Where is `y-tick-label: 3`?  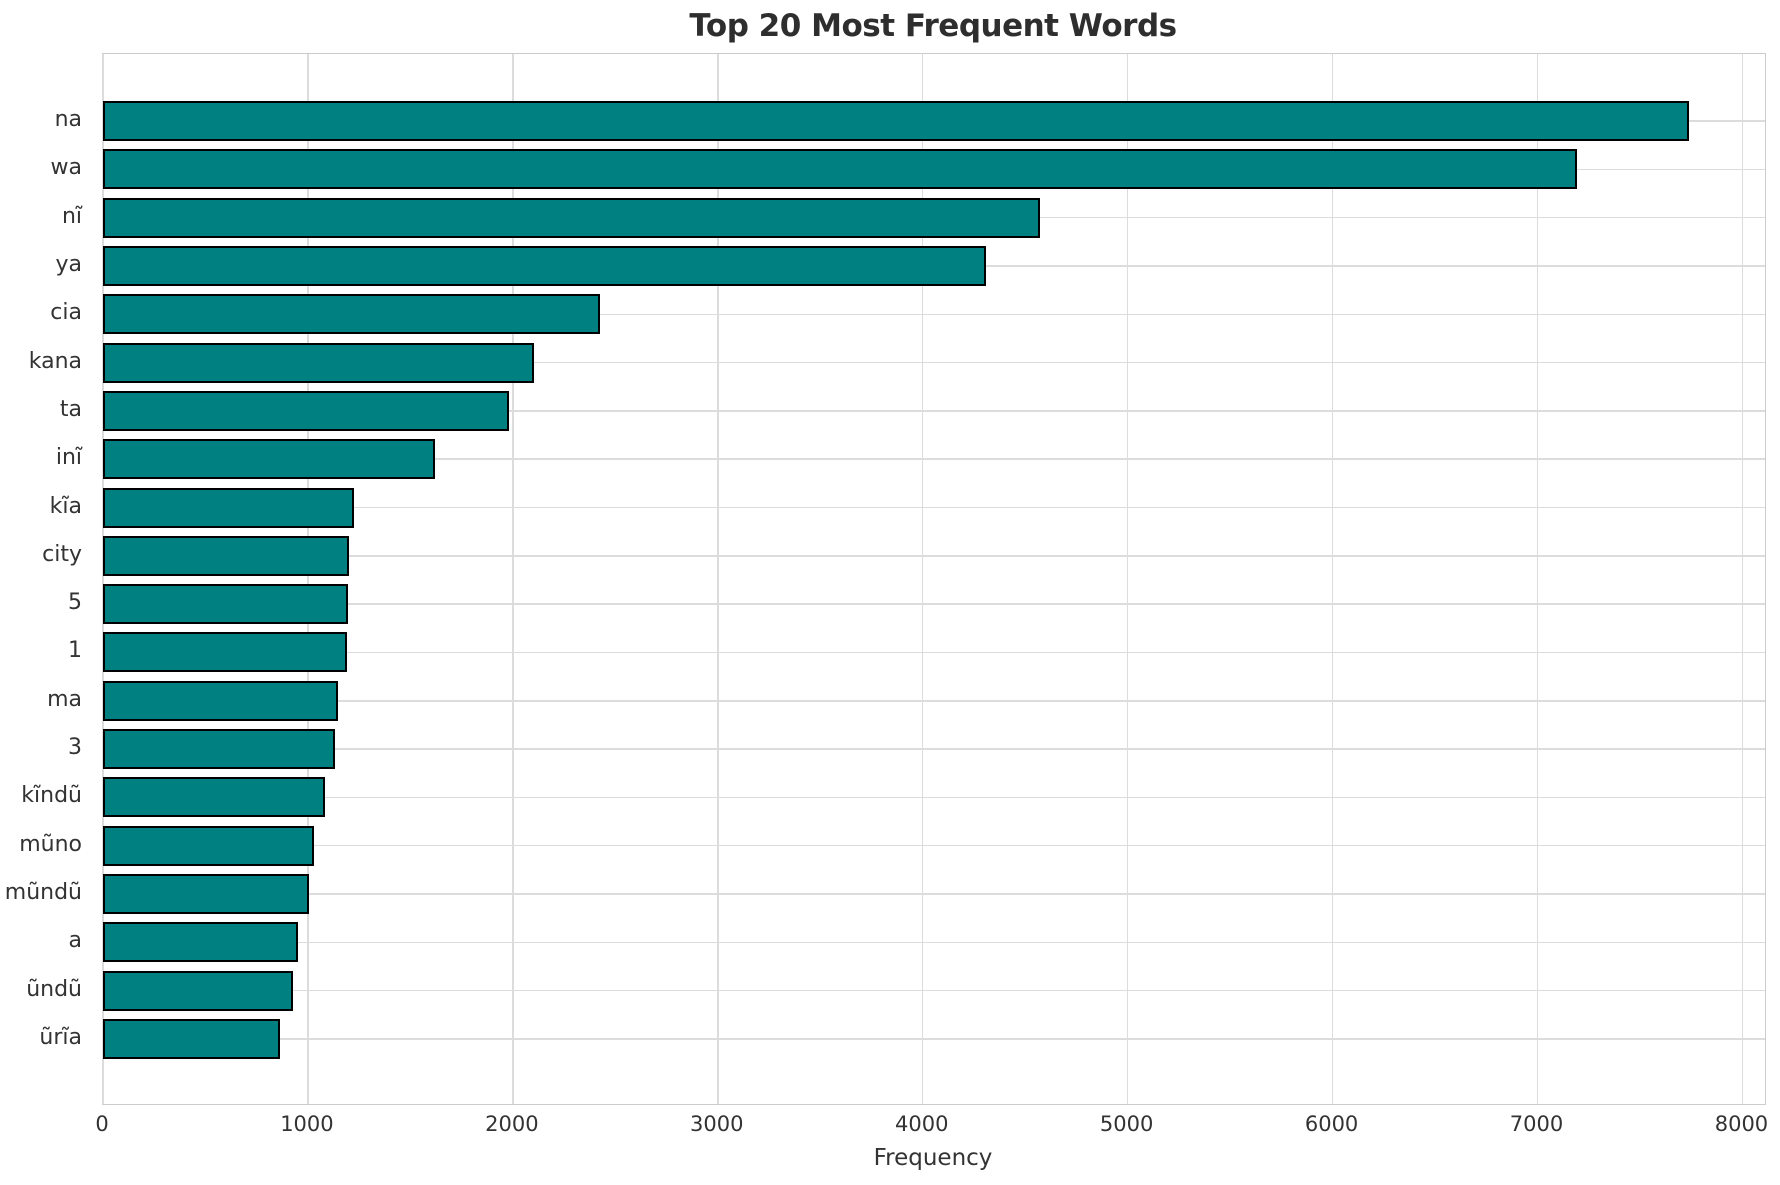 y-tick-label: 3 is located at coordinates (75, 748).